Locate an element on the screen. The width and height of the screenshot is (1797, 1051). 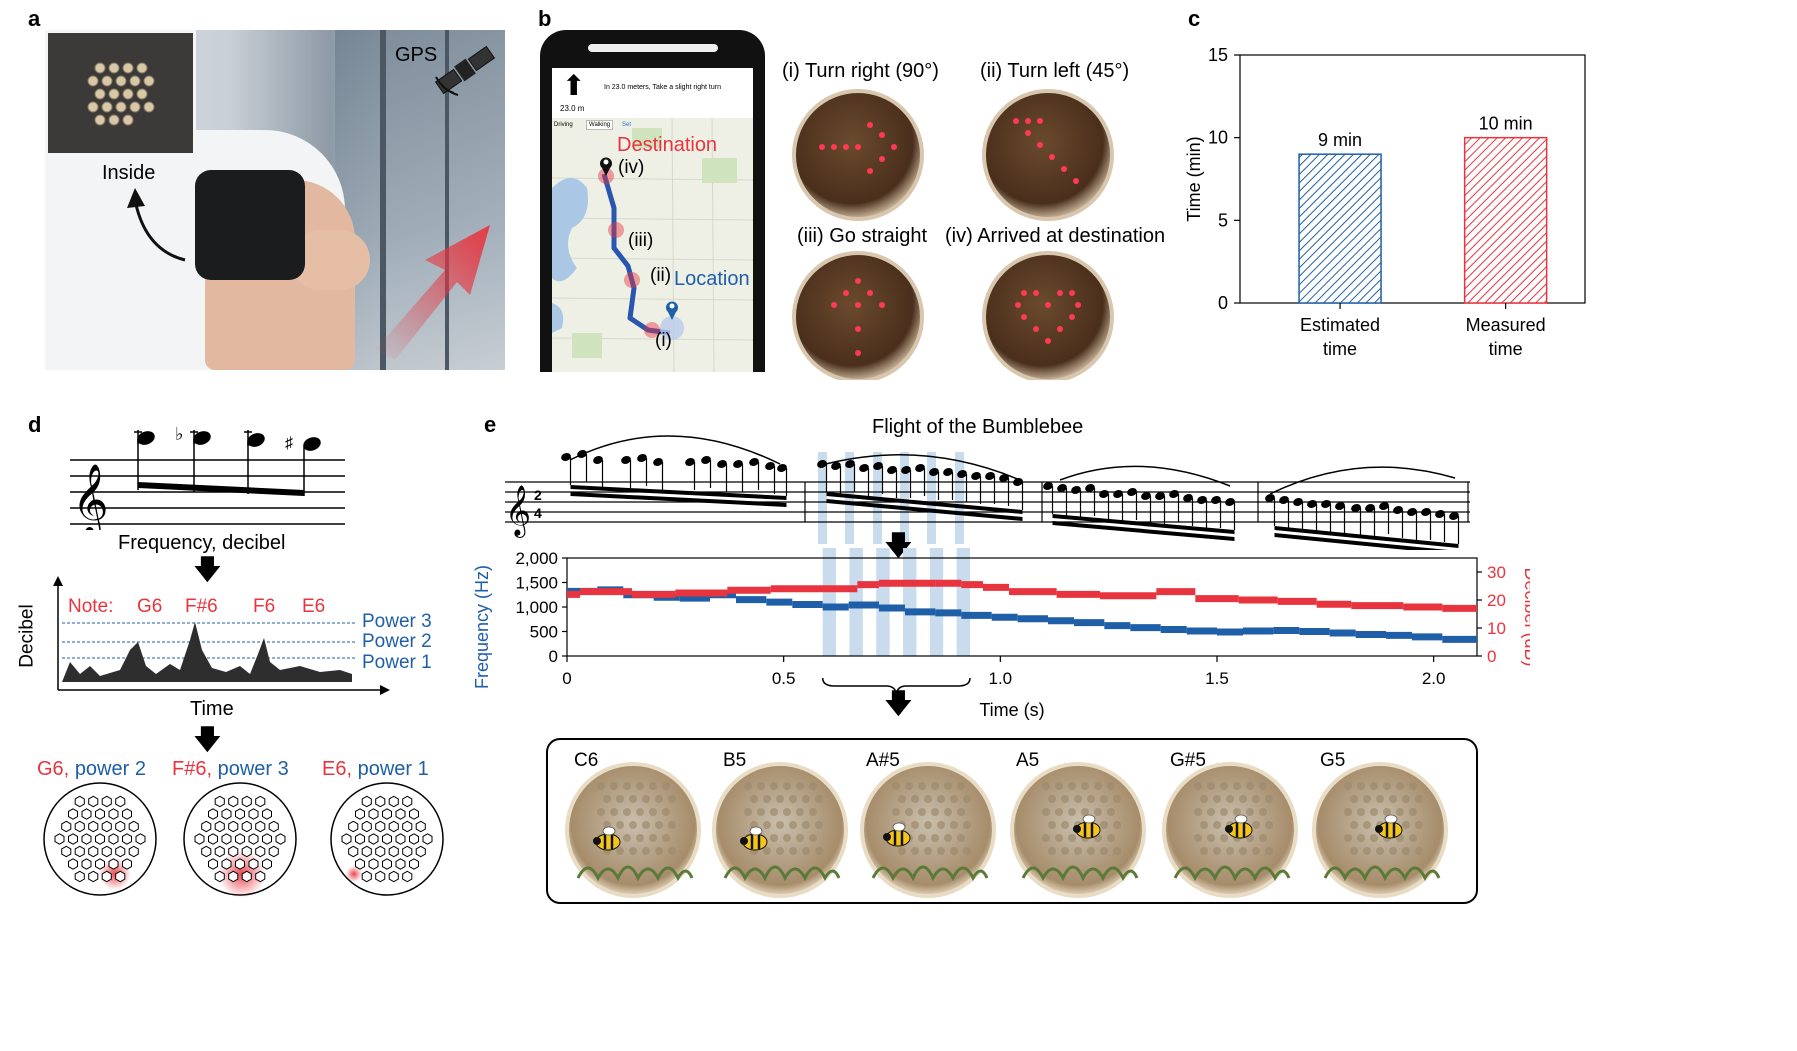
satellite-icon is located at coordinates (465, 70).